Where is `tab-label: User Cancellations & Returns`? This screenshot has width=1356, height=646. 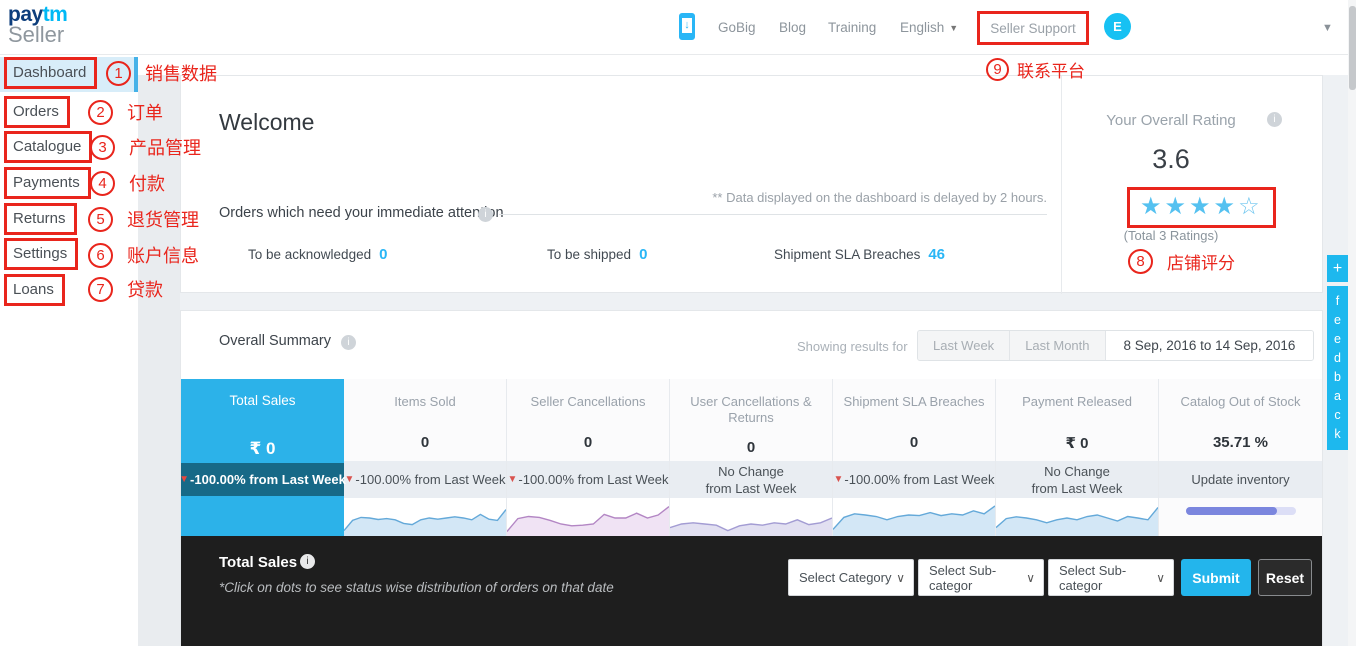 tab-label: User Cancellations & Returns is located at coordinates (751, 409).